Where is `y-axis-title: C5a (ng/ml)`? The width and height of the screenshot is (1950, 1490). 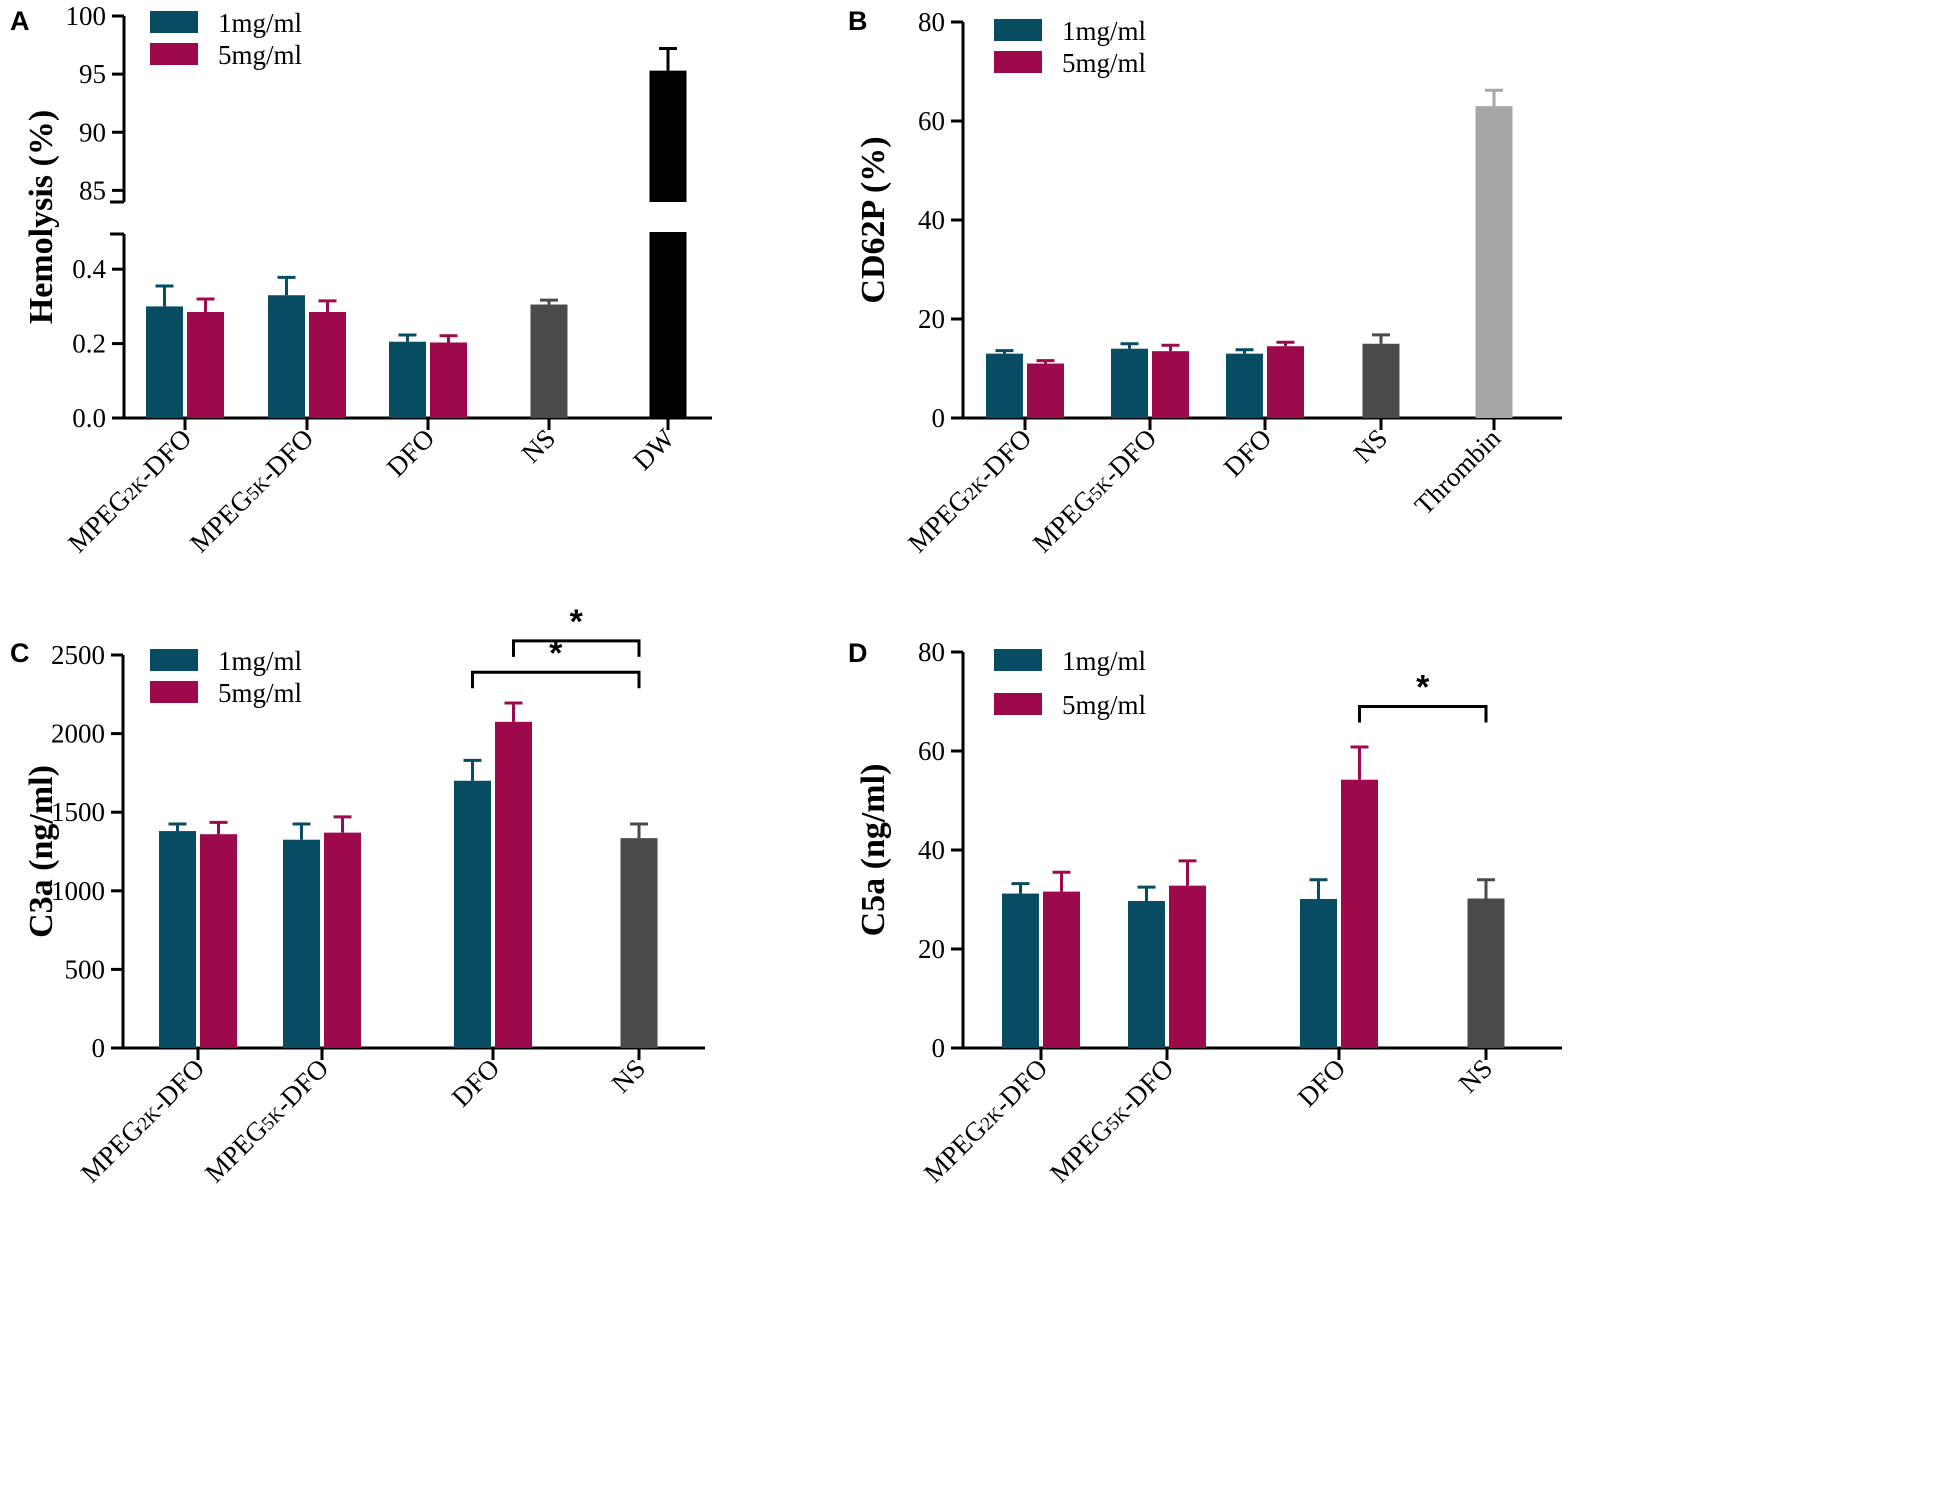 y-axis-title: C5a (ng/ml) is located at coordinates (873, 850).